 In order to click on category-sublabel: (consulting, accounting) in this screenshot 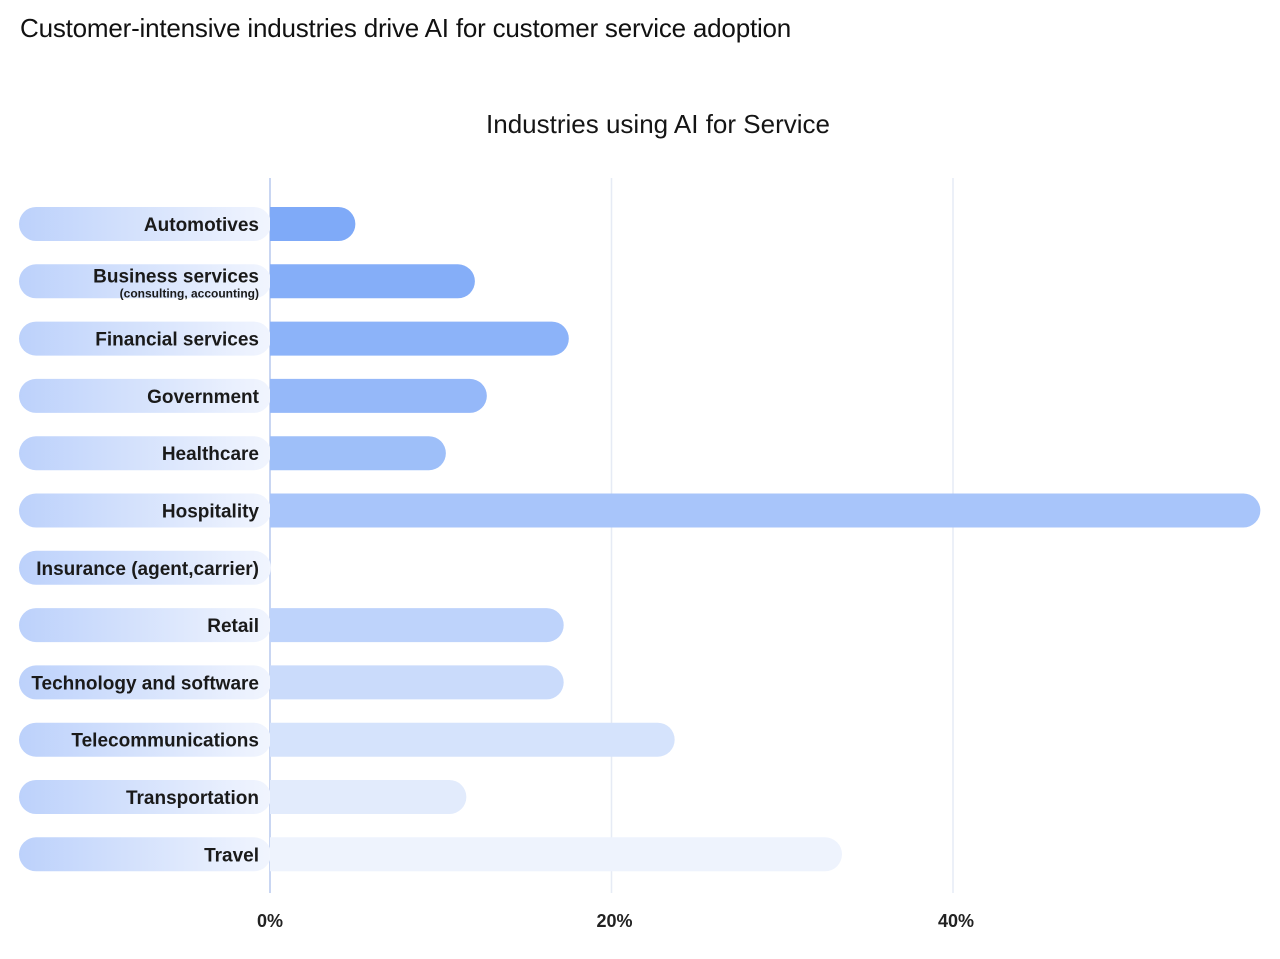, I will do `click(189, 293)`.